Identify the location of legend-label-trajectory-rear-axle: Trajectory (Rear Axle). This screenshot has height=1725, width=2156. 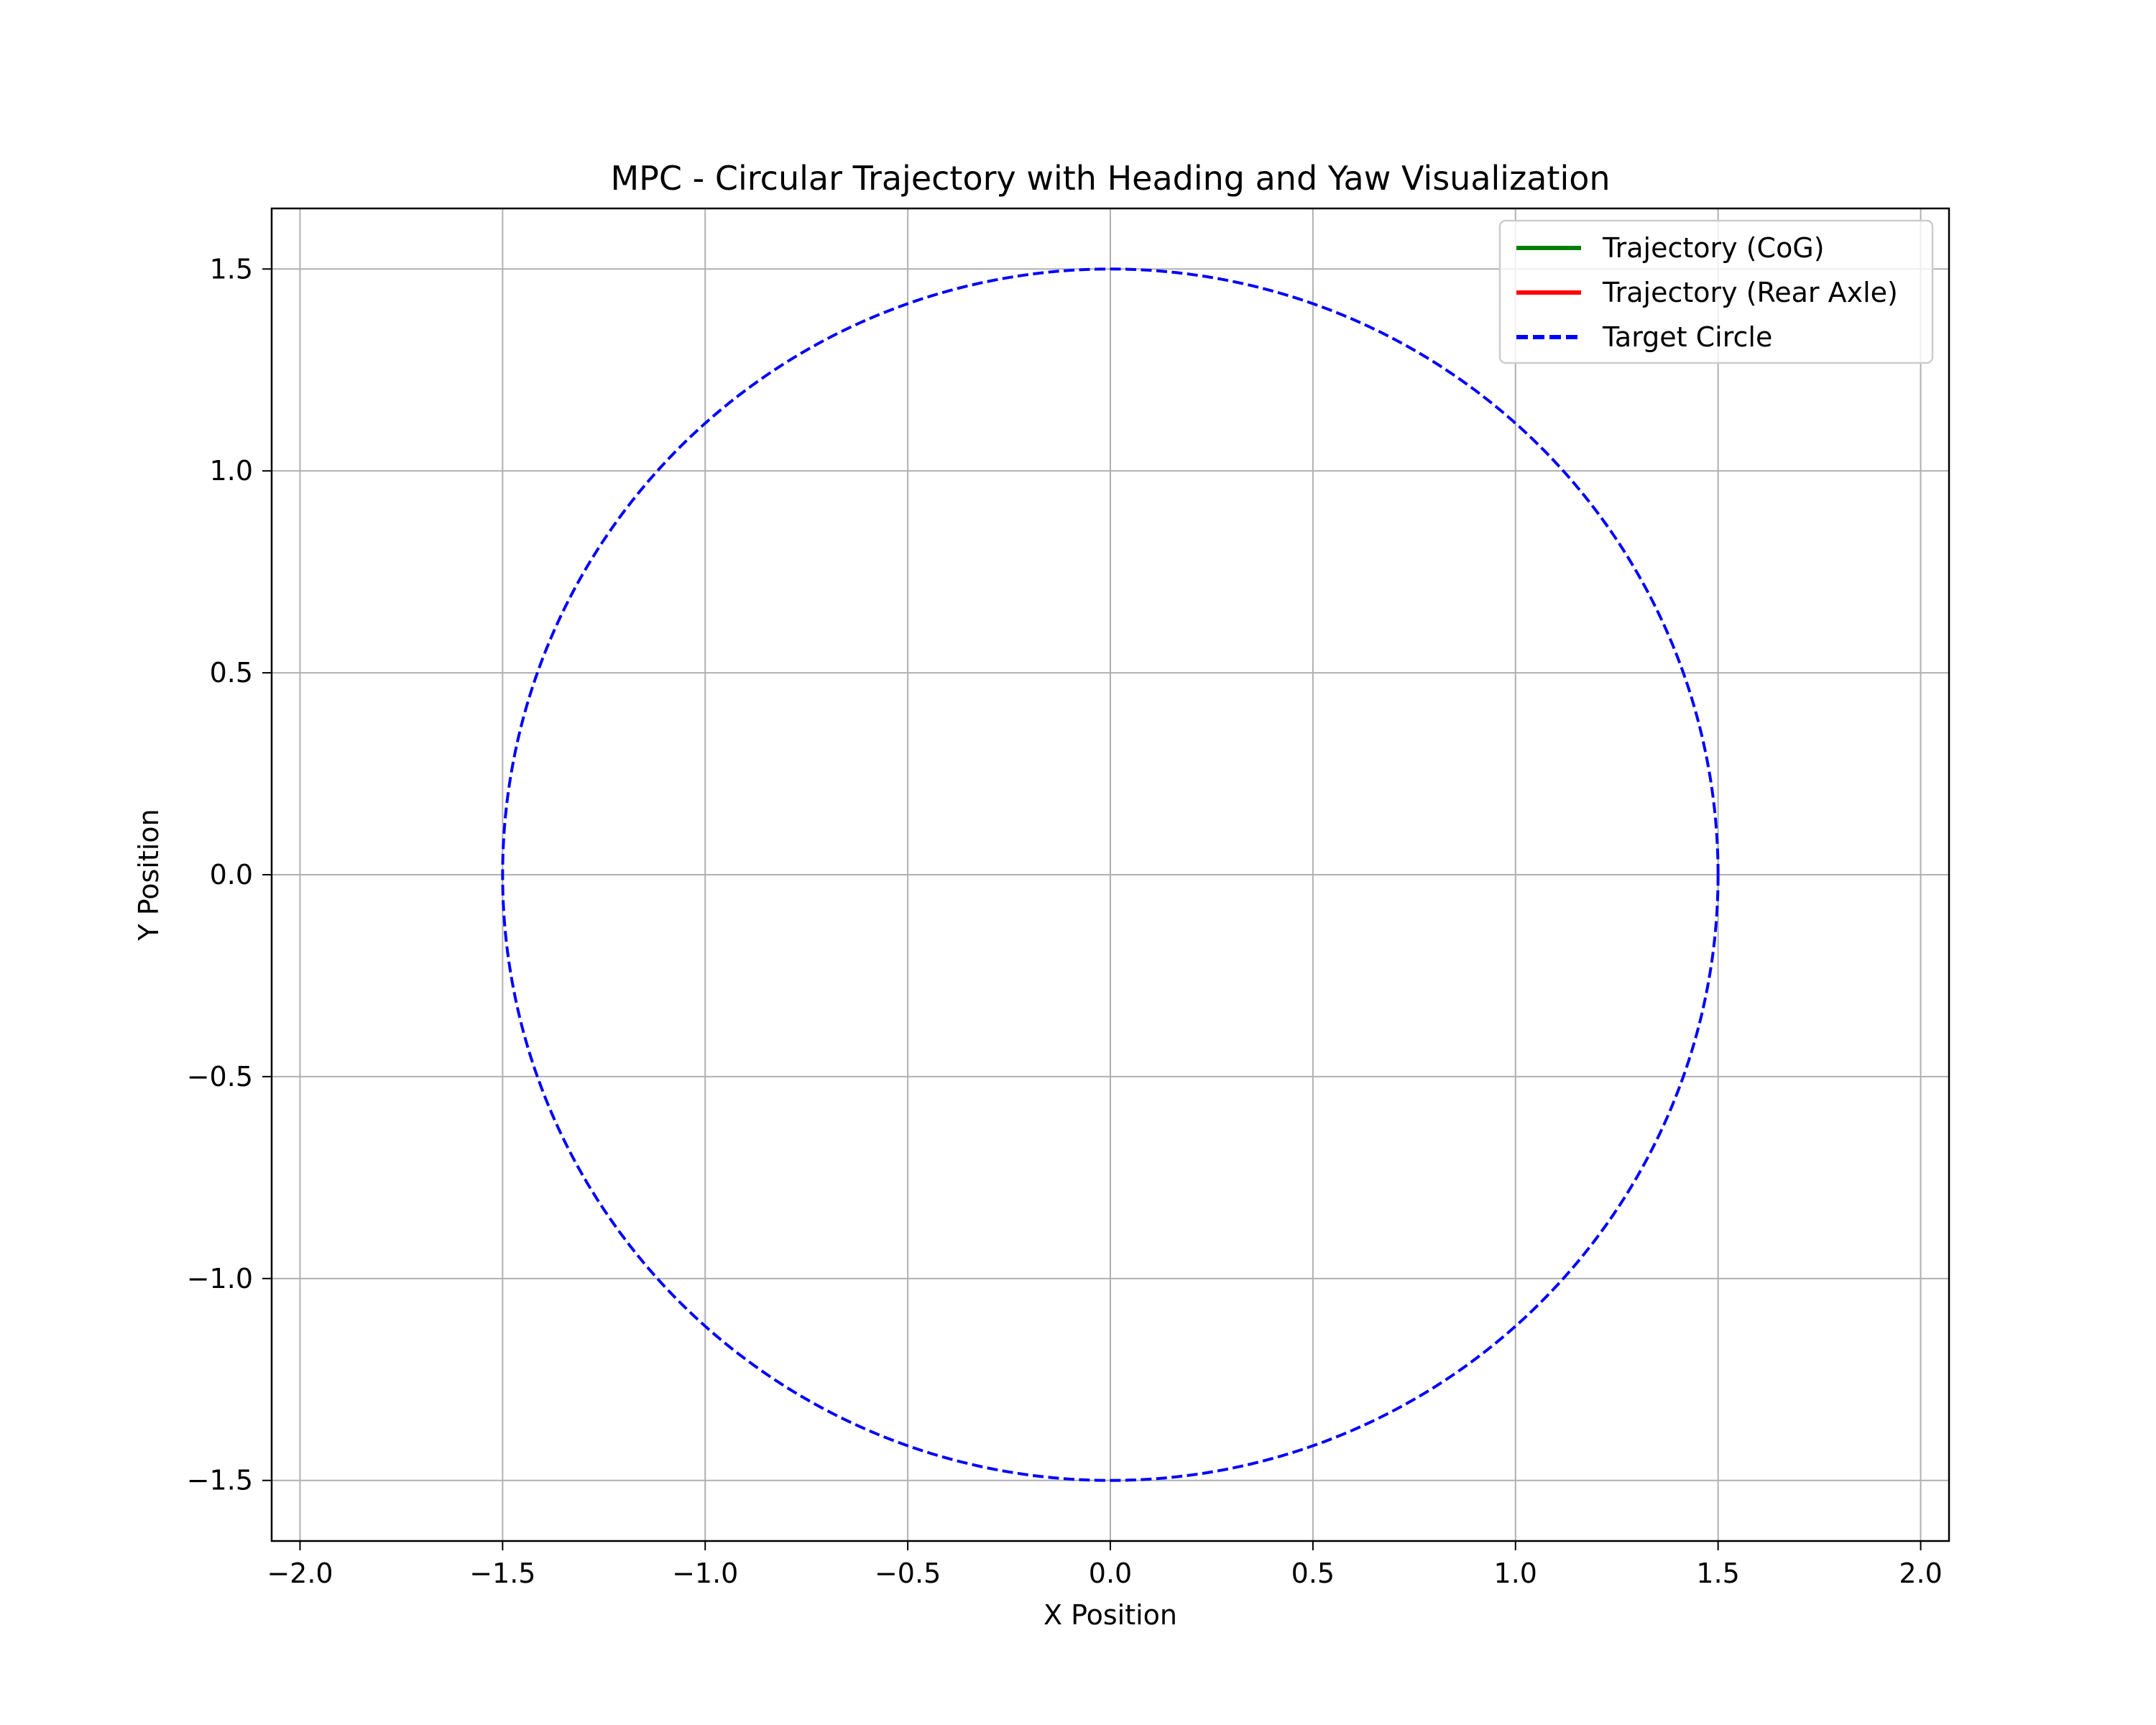
(1750, 292).